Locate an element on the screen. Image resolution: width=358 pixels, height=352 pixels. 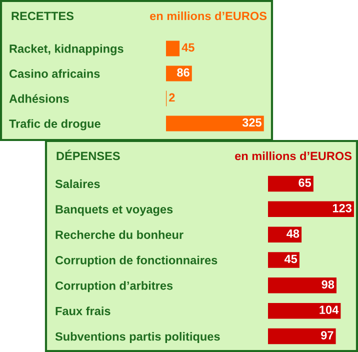
y-tick-label: Subventions partis politiques is located at coordinates (137, 338).